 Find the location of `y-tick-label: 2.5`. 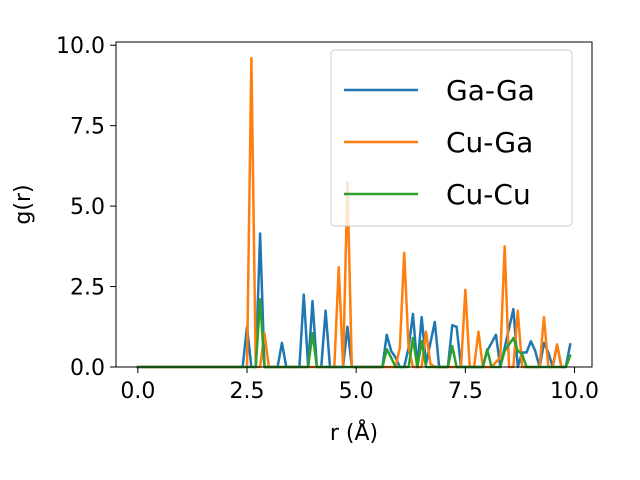

y-tick-label: 2.5 is located at coordinates (87, 288).